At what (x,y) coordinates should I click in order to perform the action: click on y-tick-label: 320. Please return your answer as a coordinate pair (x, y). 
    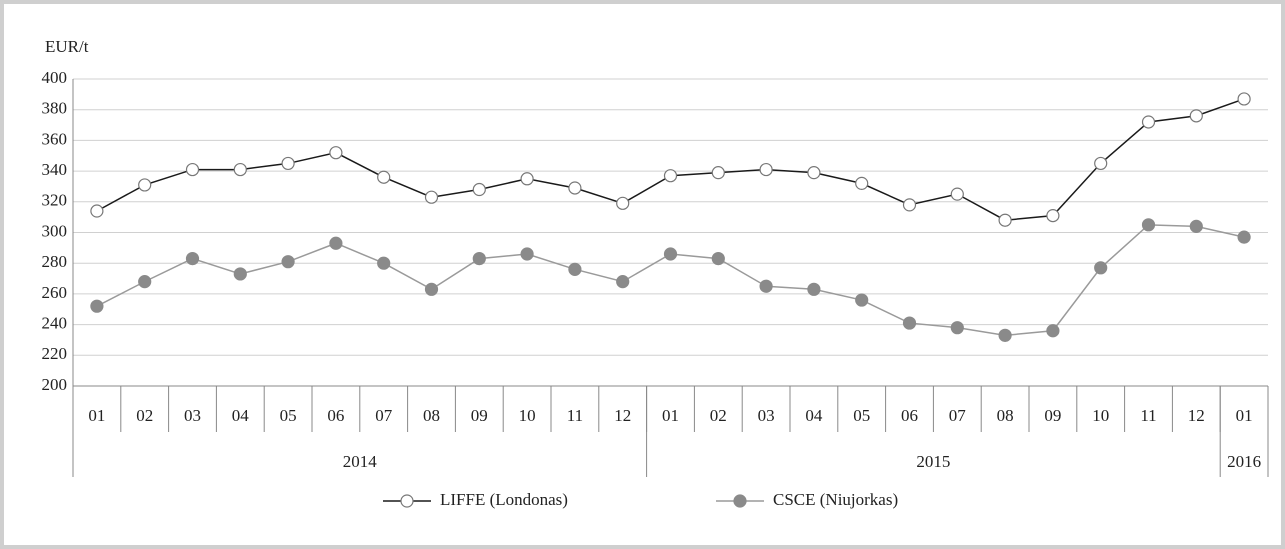
    Looking at the image, I should click on (55, 200).